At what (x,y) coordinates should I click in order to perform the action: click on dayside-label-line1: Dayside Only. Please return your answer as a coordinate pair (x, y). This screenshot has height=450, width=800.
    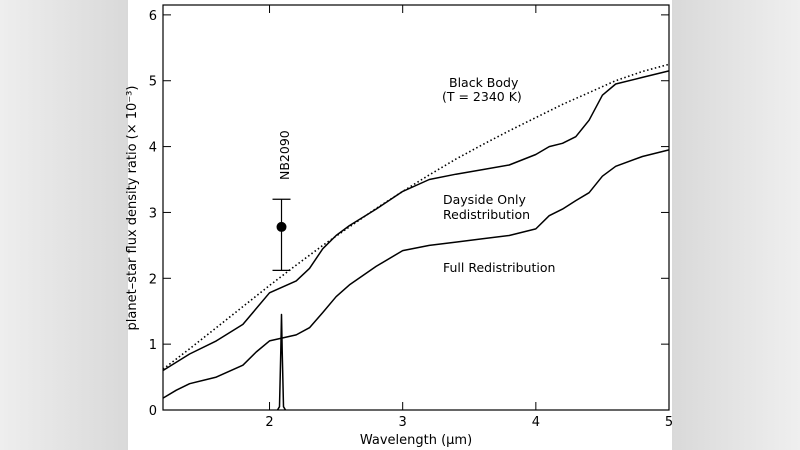
    Looking at the image, I should click on (485, 199).